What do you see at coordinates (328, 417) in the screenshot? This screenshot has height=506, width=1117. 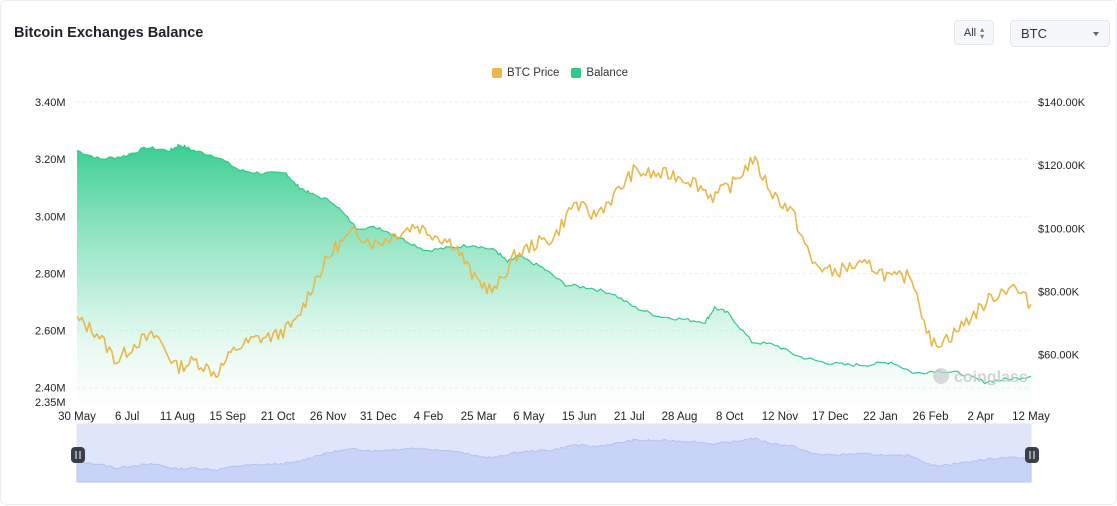 I see `x-tick-label: 26 Nov` at bounding box center [328, 417].